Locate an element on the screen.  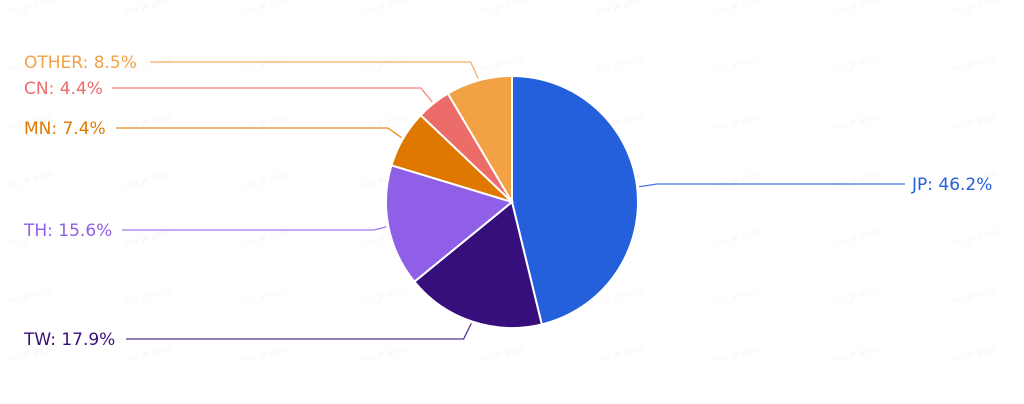
slice-label-jp: JP: 46.2% is located at coordinates (951, 185).